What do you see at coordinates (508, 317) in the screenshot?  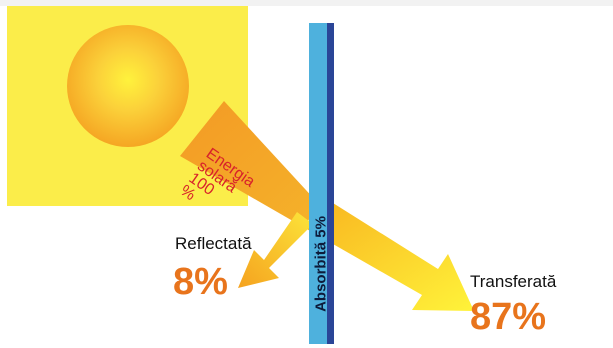 I see `transferred-percent: 87%` at bounding box center [508, 317].